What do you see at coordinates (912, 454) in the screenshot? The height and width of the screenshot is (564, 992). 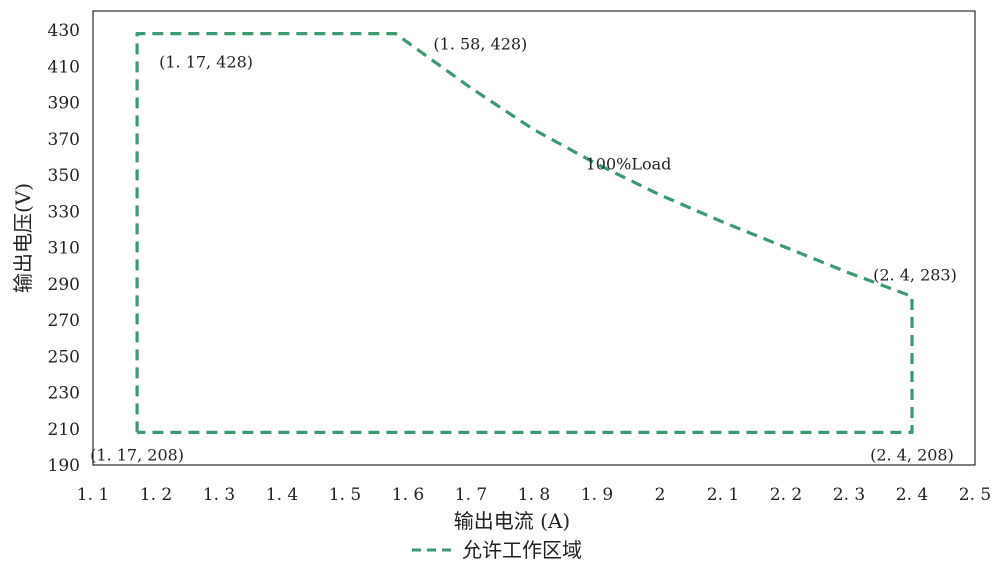 I see `point-annotation: (2. 4, 208)` at bounding box center [912, 454].